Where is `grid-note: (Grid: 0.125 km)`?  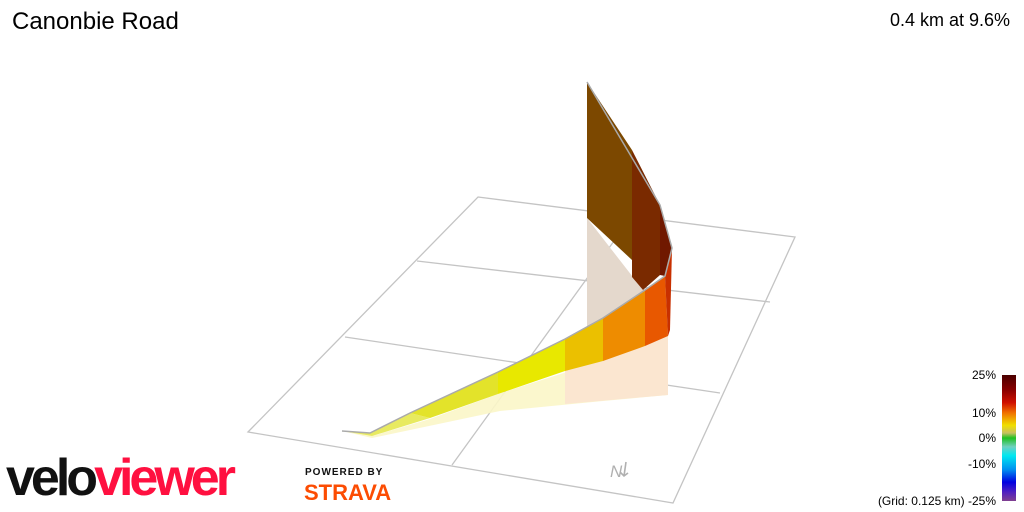
grid-note: (Grid: 0.125 km) is located at coordinates (921, 501).